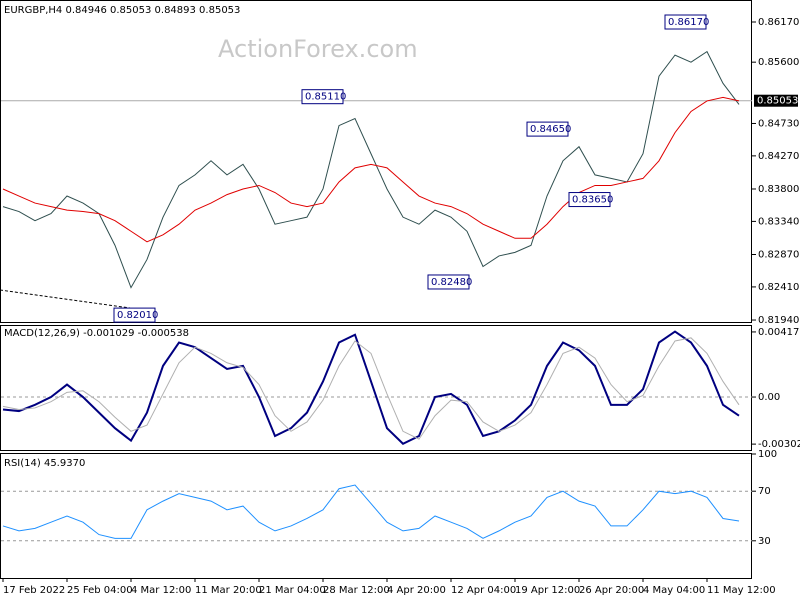 The image size is (800, 600). What do you see at coordinates (65, 299) in the screenshot?
I see `trend-line` at bounding box center [65, 299].